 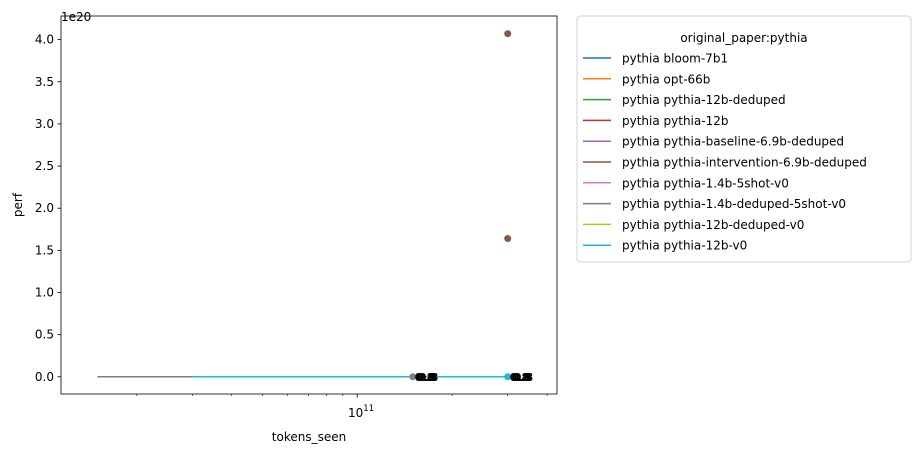 What do you see at coordinates (44, 82) in the screenshot?
I see `y-tick-label: 3.5` at bounding box center [44, 82].